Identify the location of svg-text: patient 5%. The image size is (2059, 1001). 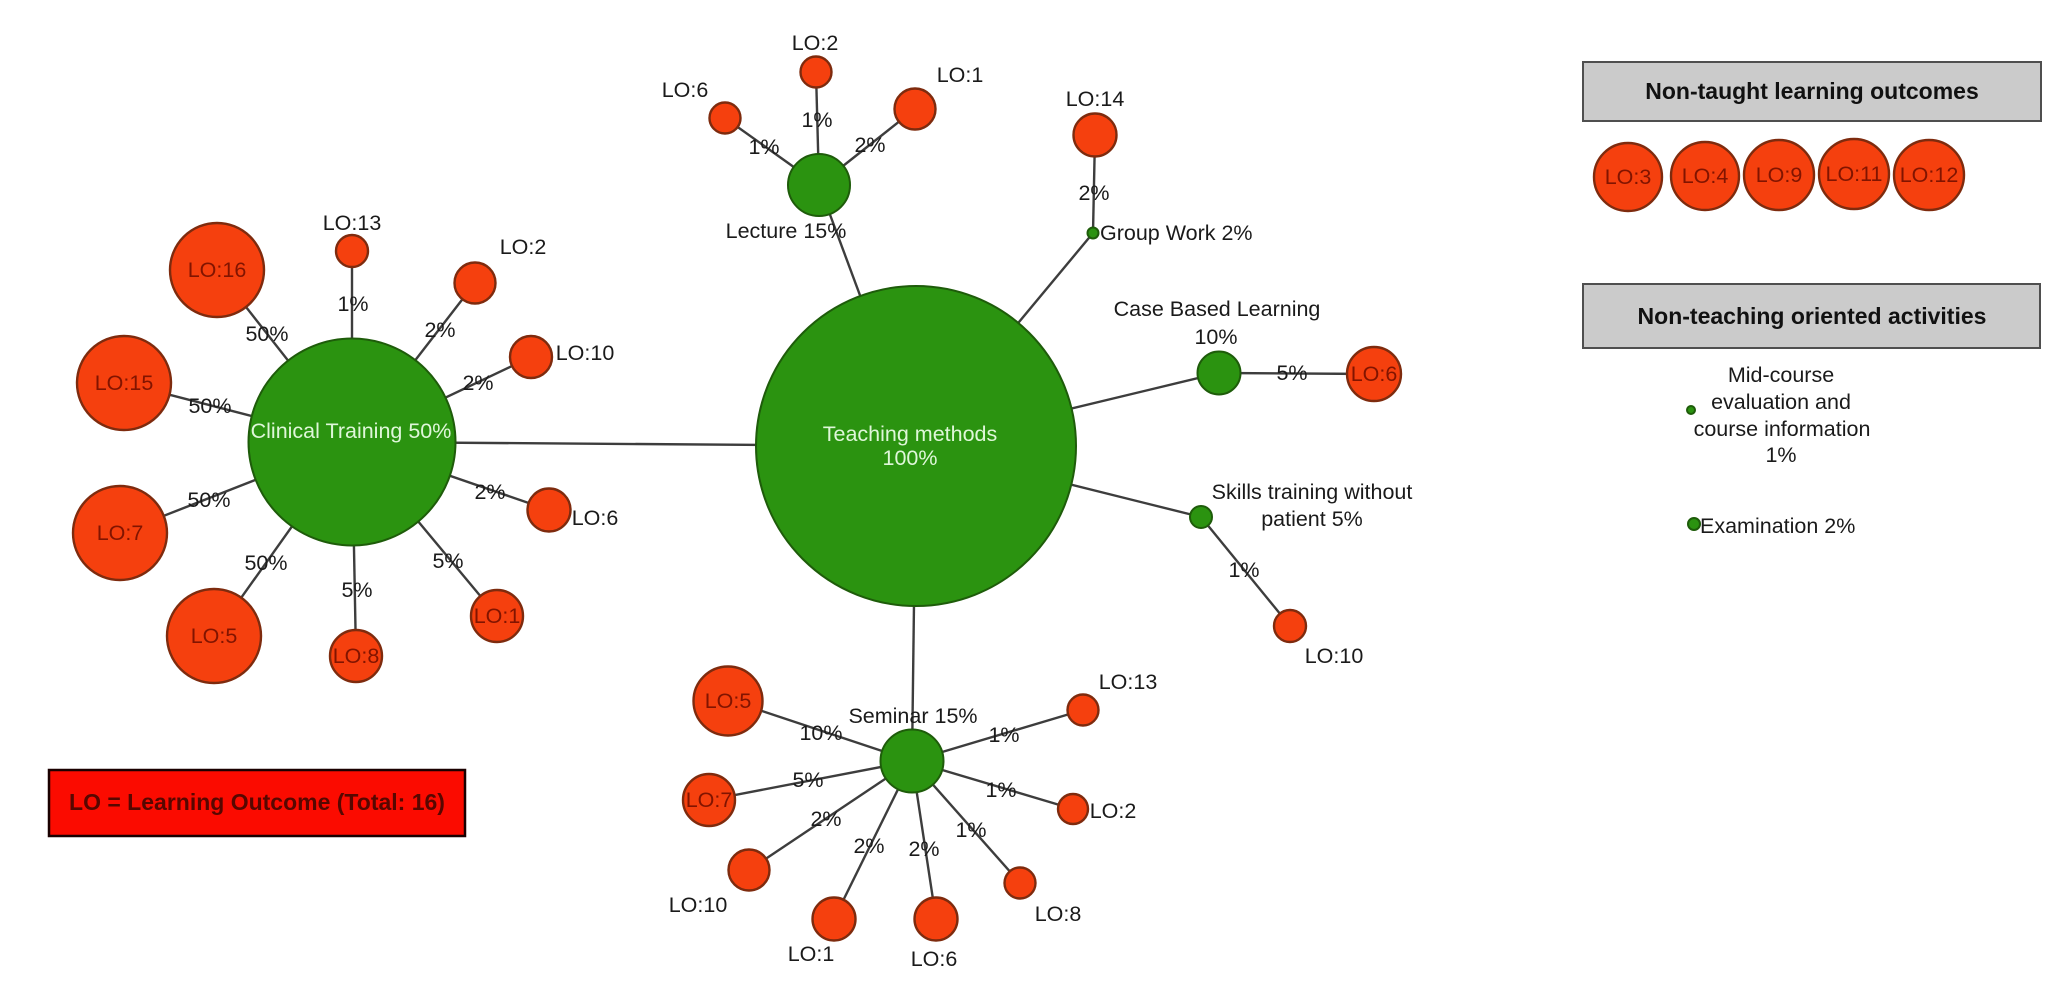
(1312, 519).